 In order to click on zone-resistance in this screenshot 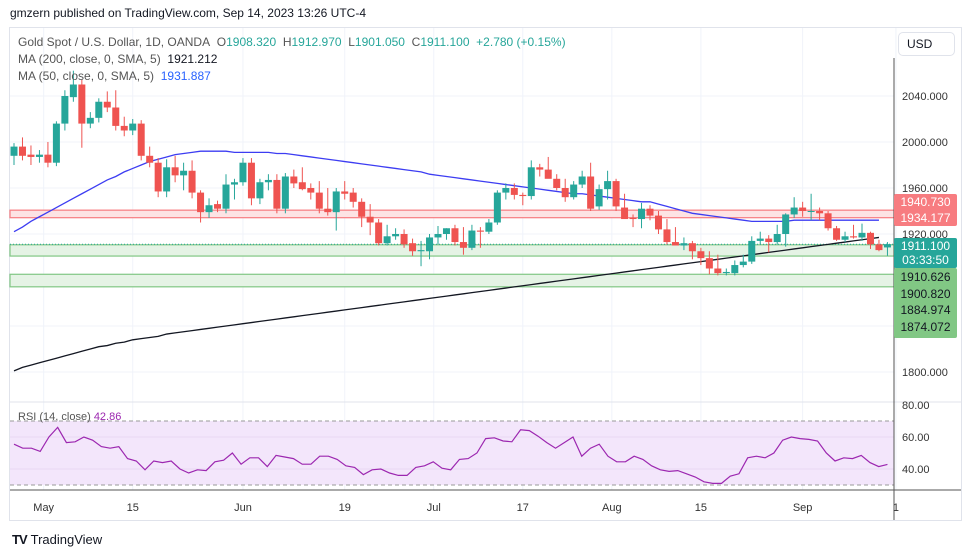, I will do `click(452, 214)`.